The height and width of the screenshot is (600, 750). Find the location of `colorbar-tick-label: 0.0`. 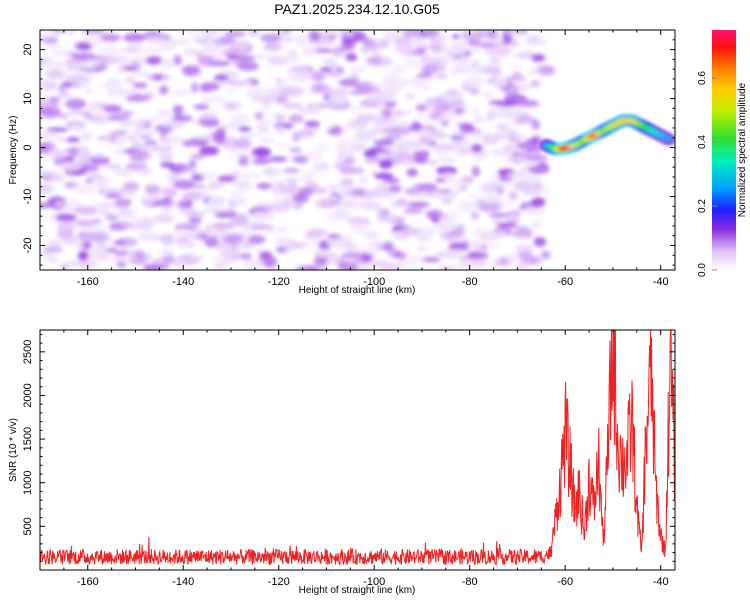

colorbar-tick-label: 0.0 is located at coordinates (702, 270).